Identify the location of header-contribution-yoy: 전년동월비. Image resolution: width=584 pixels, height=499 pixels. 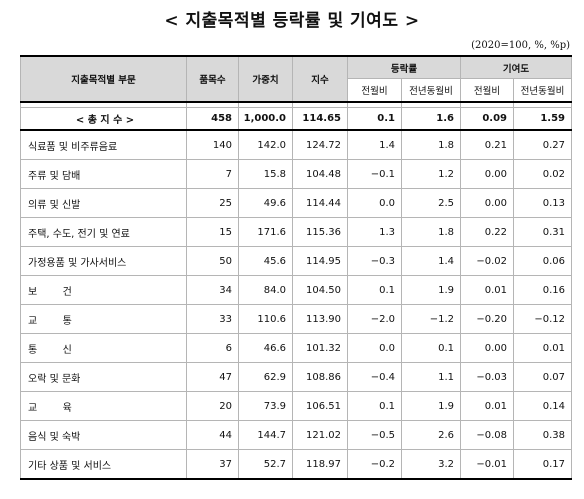
(543, 90).